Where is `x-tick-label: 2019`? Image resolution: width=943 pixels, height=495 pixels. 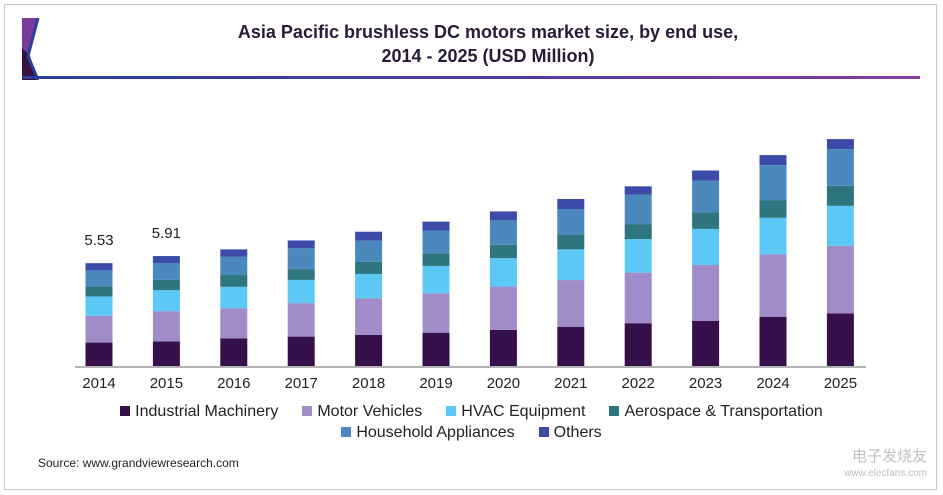
x-tick-label: 2019 is located at coordinates (435, 383).